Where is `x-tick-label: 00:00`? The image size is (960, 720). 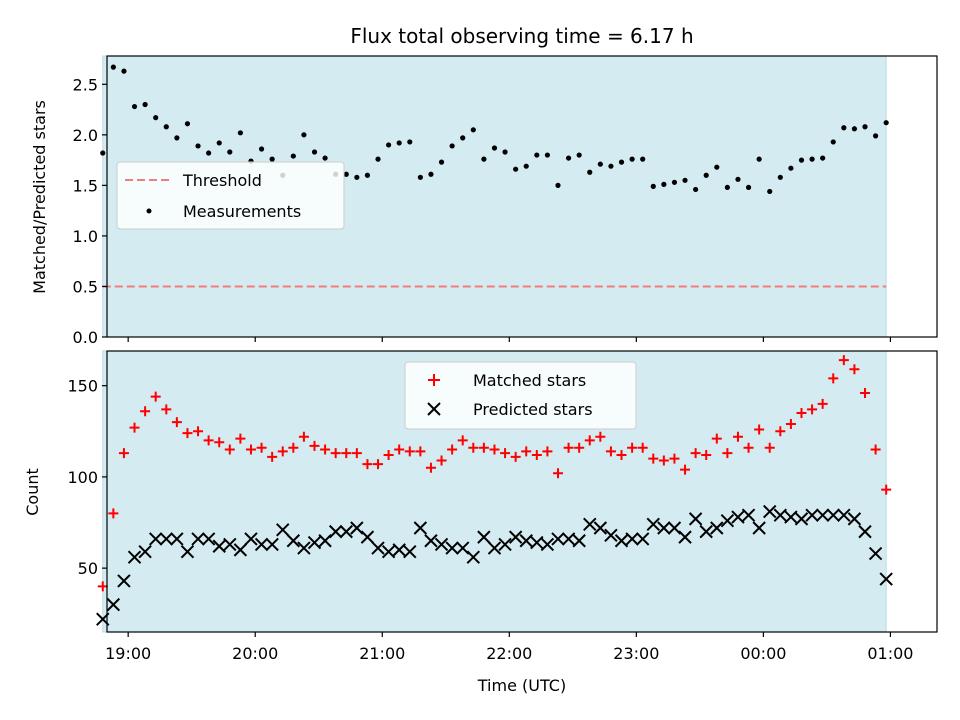 x-tick-label: 00:00 is located at coordinates (763, 653).